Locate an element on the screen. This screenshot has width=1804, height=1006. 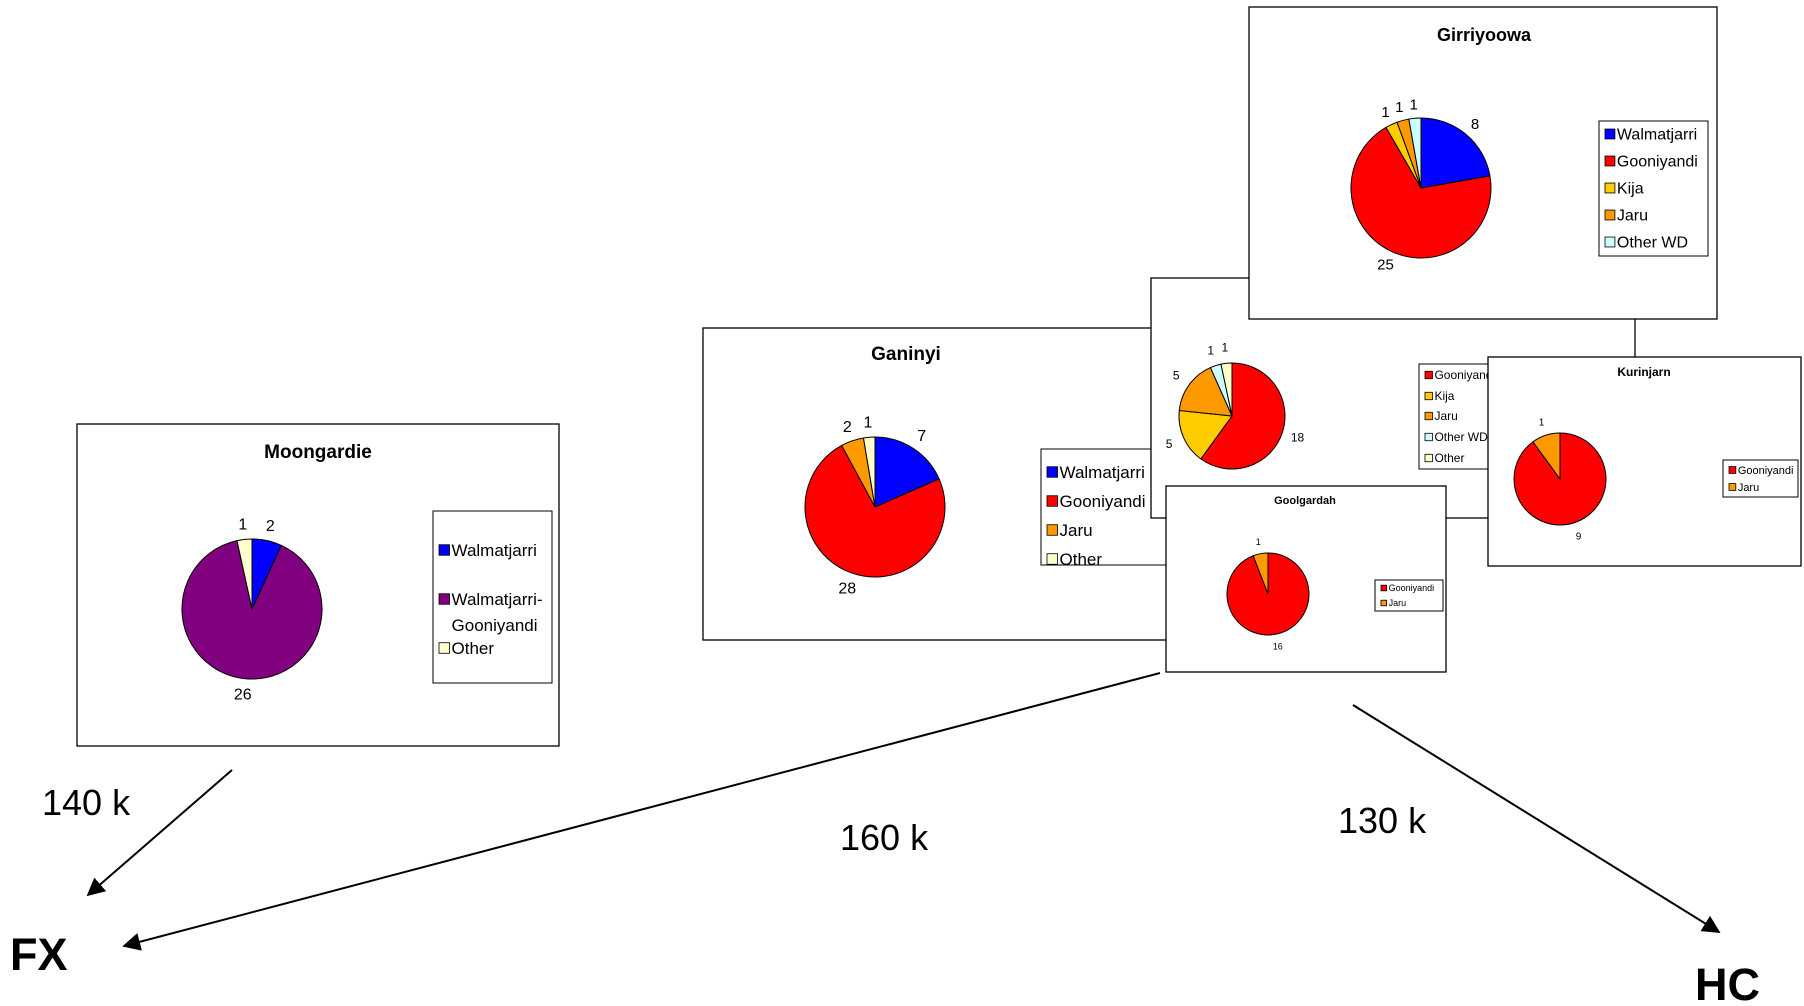
pie-data-label-untitled-middle-2: 5 is located at coordinates (1176, 376).